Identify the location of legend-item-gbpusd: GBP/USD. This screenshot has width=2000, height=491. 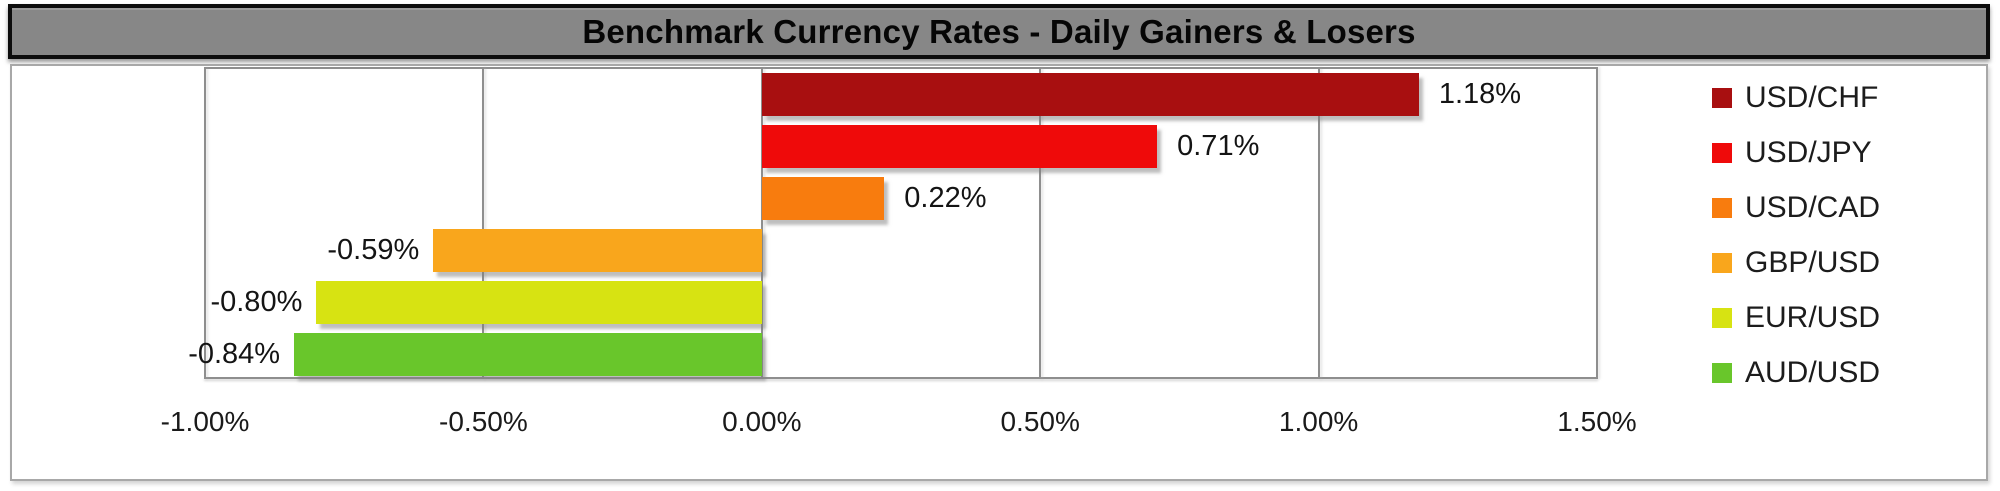
(1796, 262).